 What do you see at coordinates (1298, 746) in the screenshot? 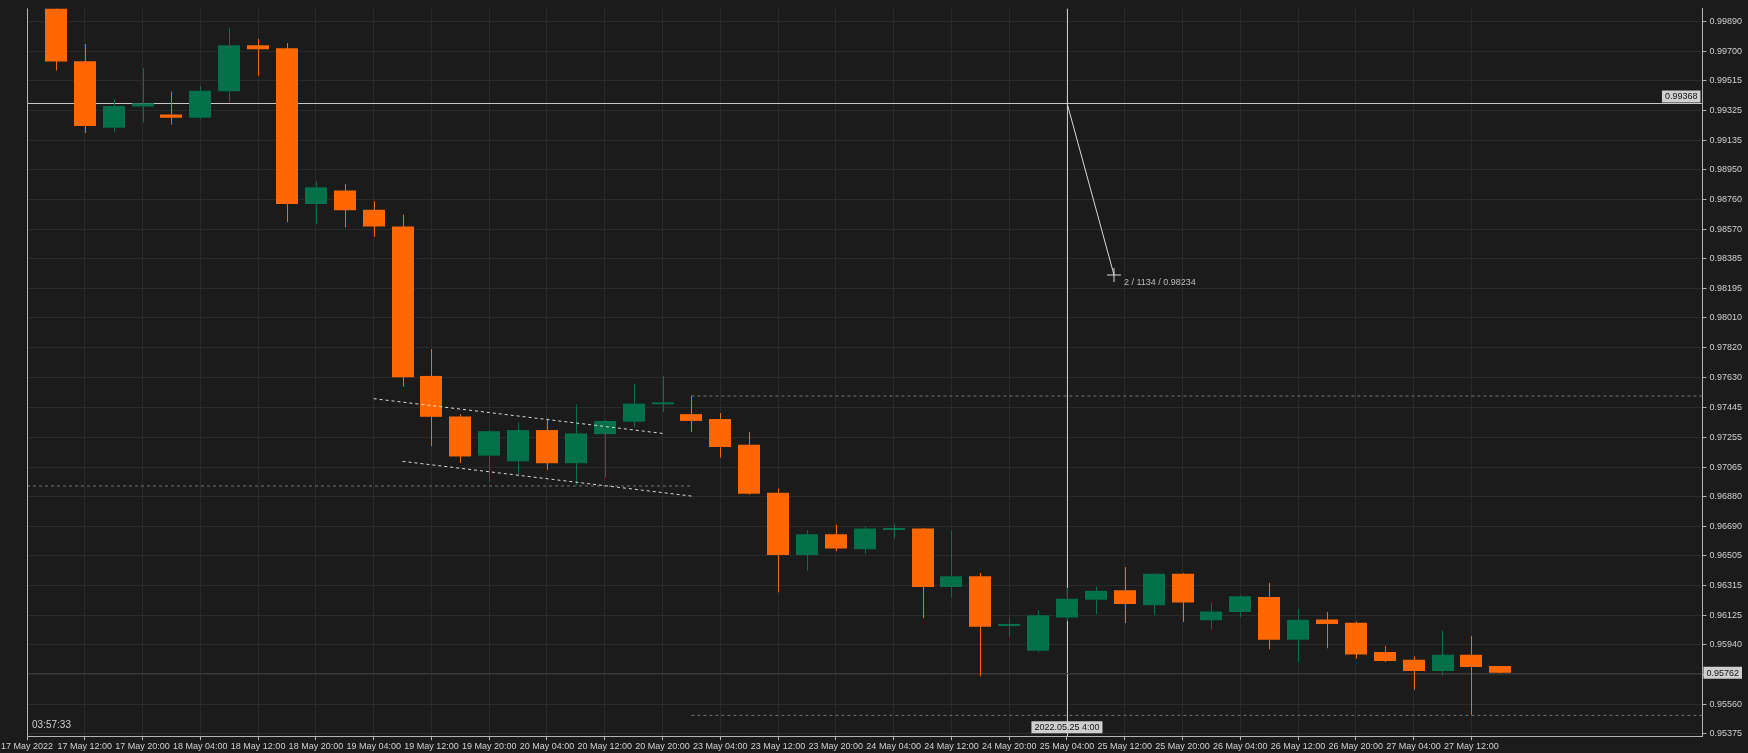
I see `x-tick-label: 26 May 12:00` at bounding box center [1298, 746].